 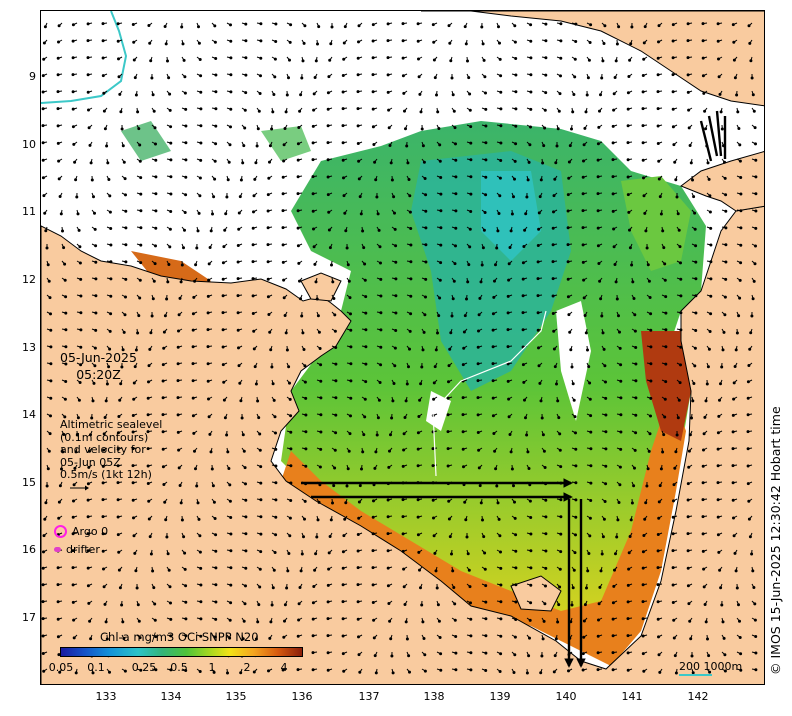 I want to click on altimetry-legend-line: 05-Jun 05Z, so click(x=90, y=462).